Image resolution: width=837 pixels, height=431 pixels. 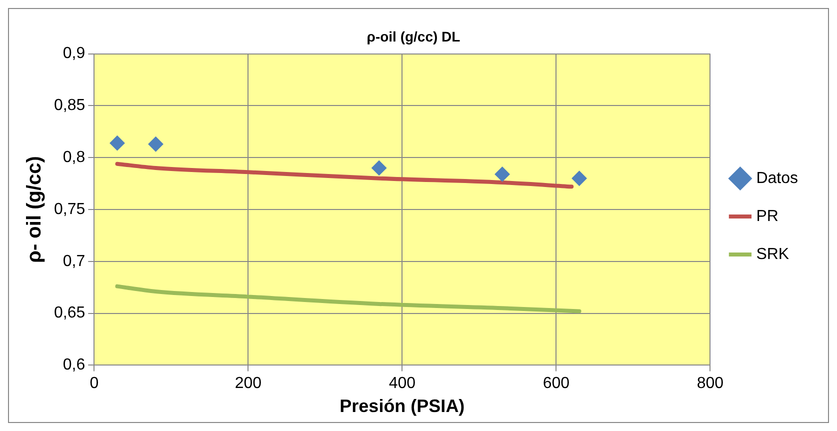 I want to click on y-tick-label: 0,8, so click(x=74, y=157).